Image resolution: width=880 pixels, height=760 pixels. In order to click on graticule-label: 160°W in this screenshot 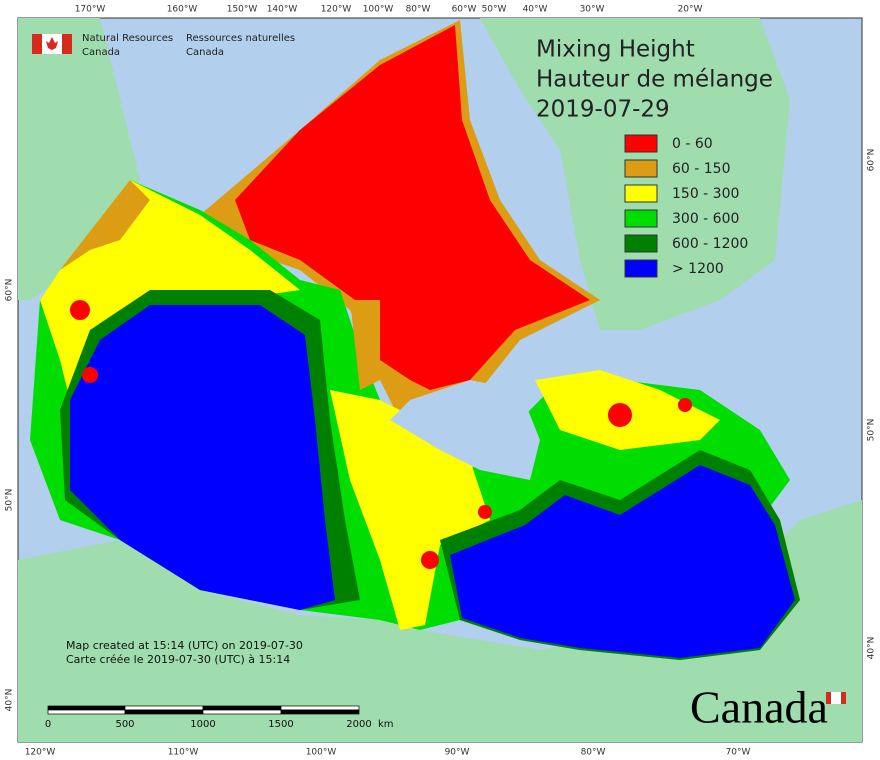, I will do `click(182, 10)`.